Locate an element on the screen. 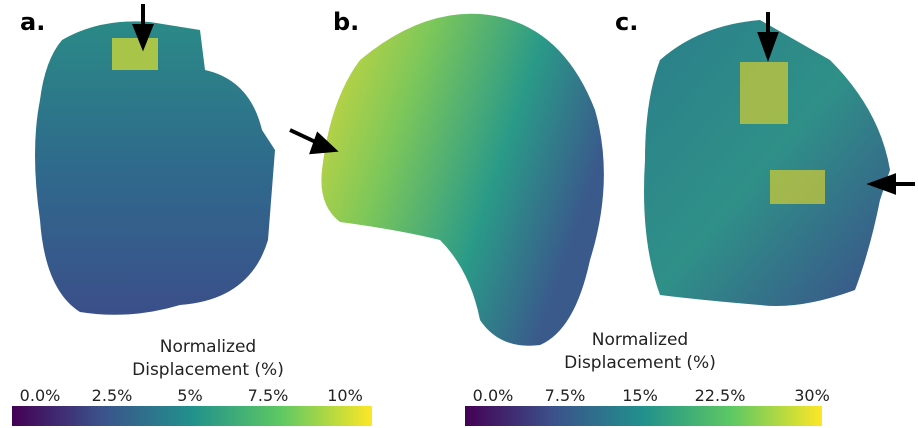  colorbar-tick-label: 15% is located at coordinates (640, 395).